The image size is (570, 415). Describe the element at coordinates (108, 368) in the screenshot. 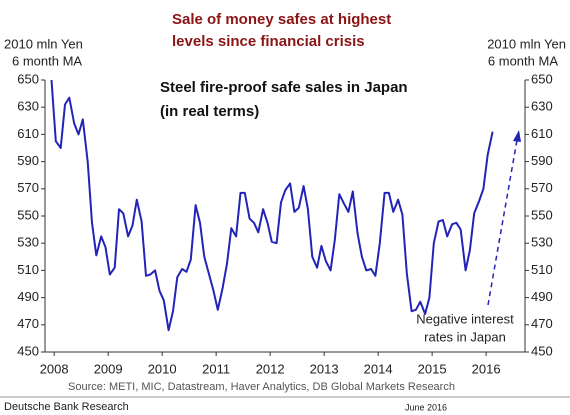

I see `x-tick-label: 2009` at that location.